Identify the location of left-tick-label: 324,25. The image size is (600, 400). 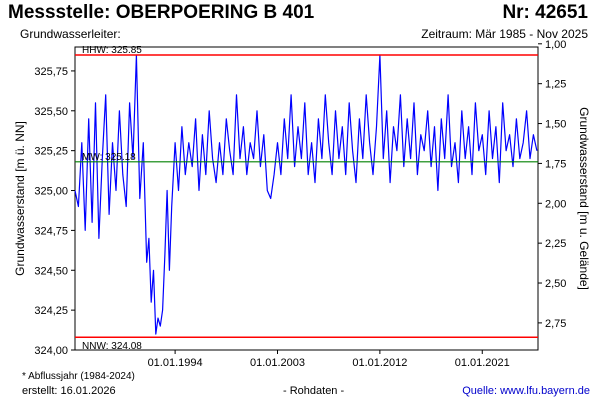
(51, 311).